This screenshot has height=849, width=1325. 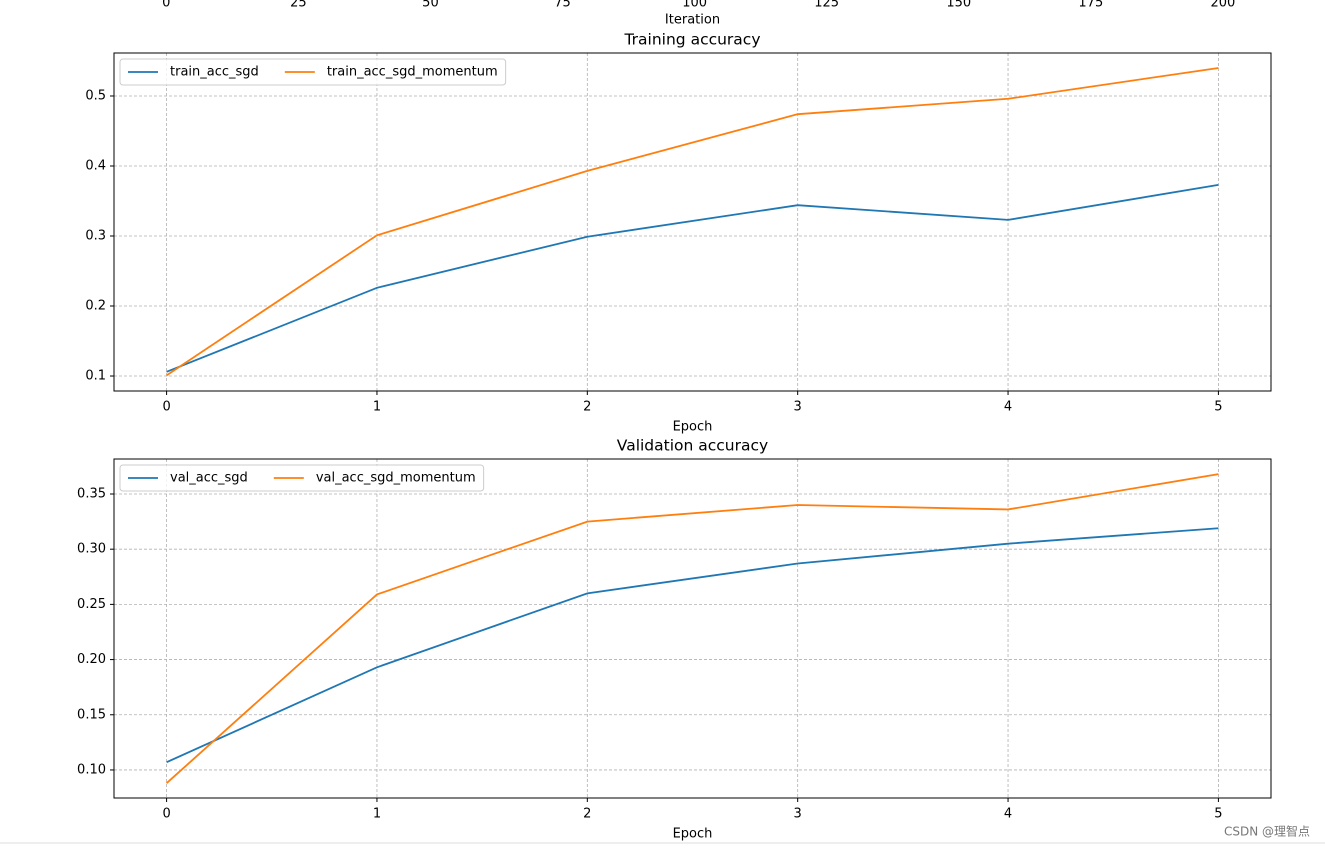 What do you see at coordinates (1223, 5) in the screenshot?
I see `x-tick-label: 200` at bounding box center [1223, 5].